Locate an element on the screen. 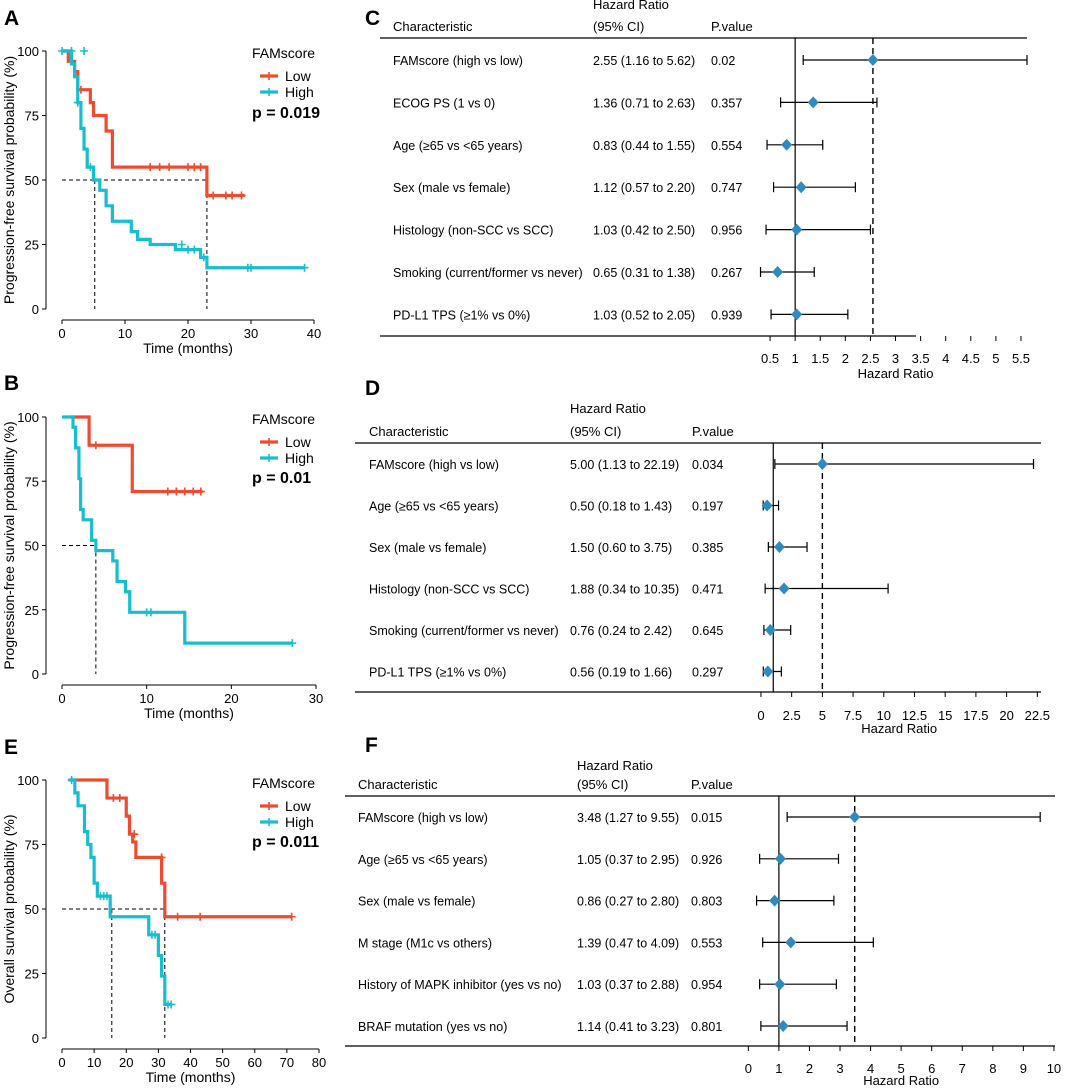  row-pvalue: 0.267 is located at coordinates (726, 273).